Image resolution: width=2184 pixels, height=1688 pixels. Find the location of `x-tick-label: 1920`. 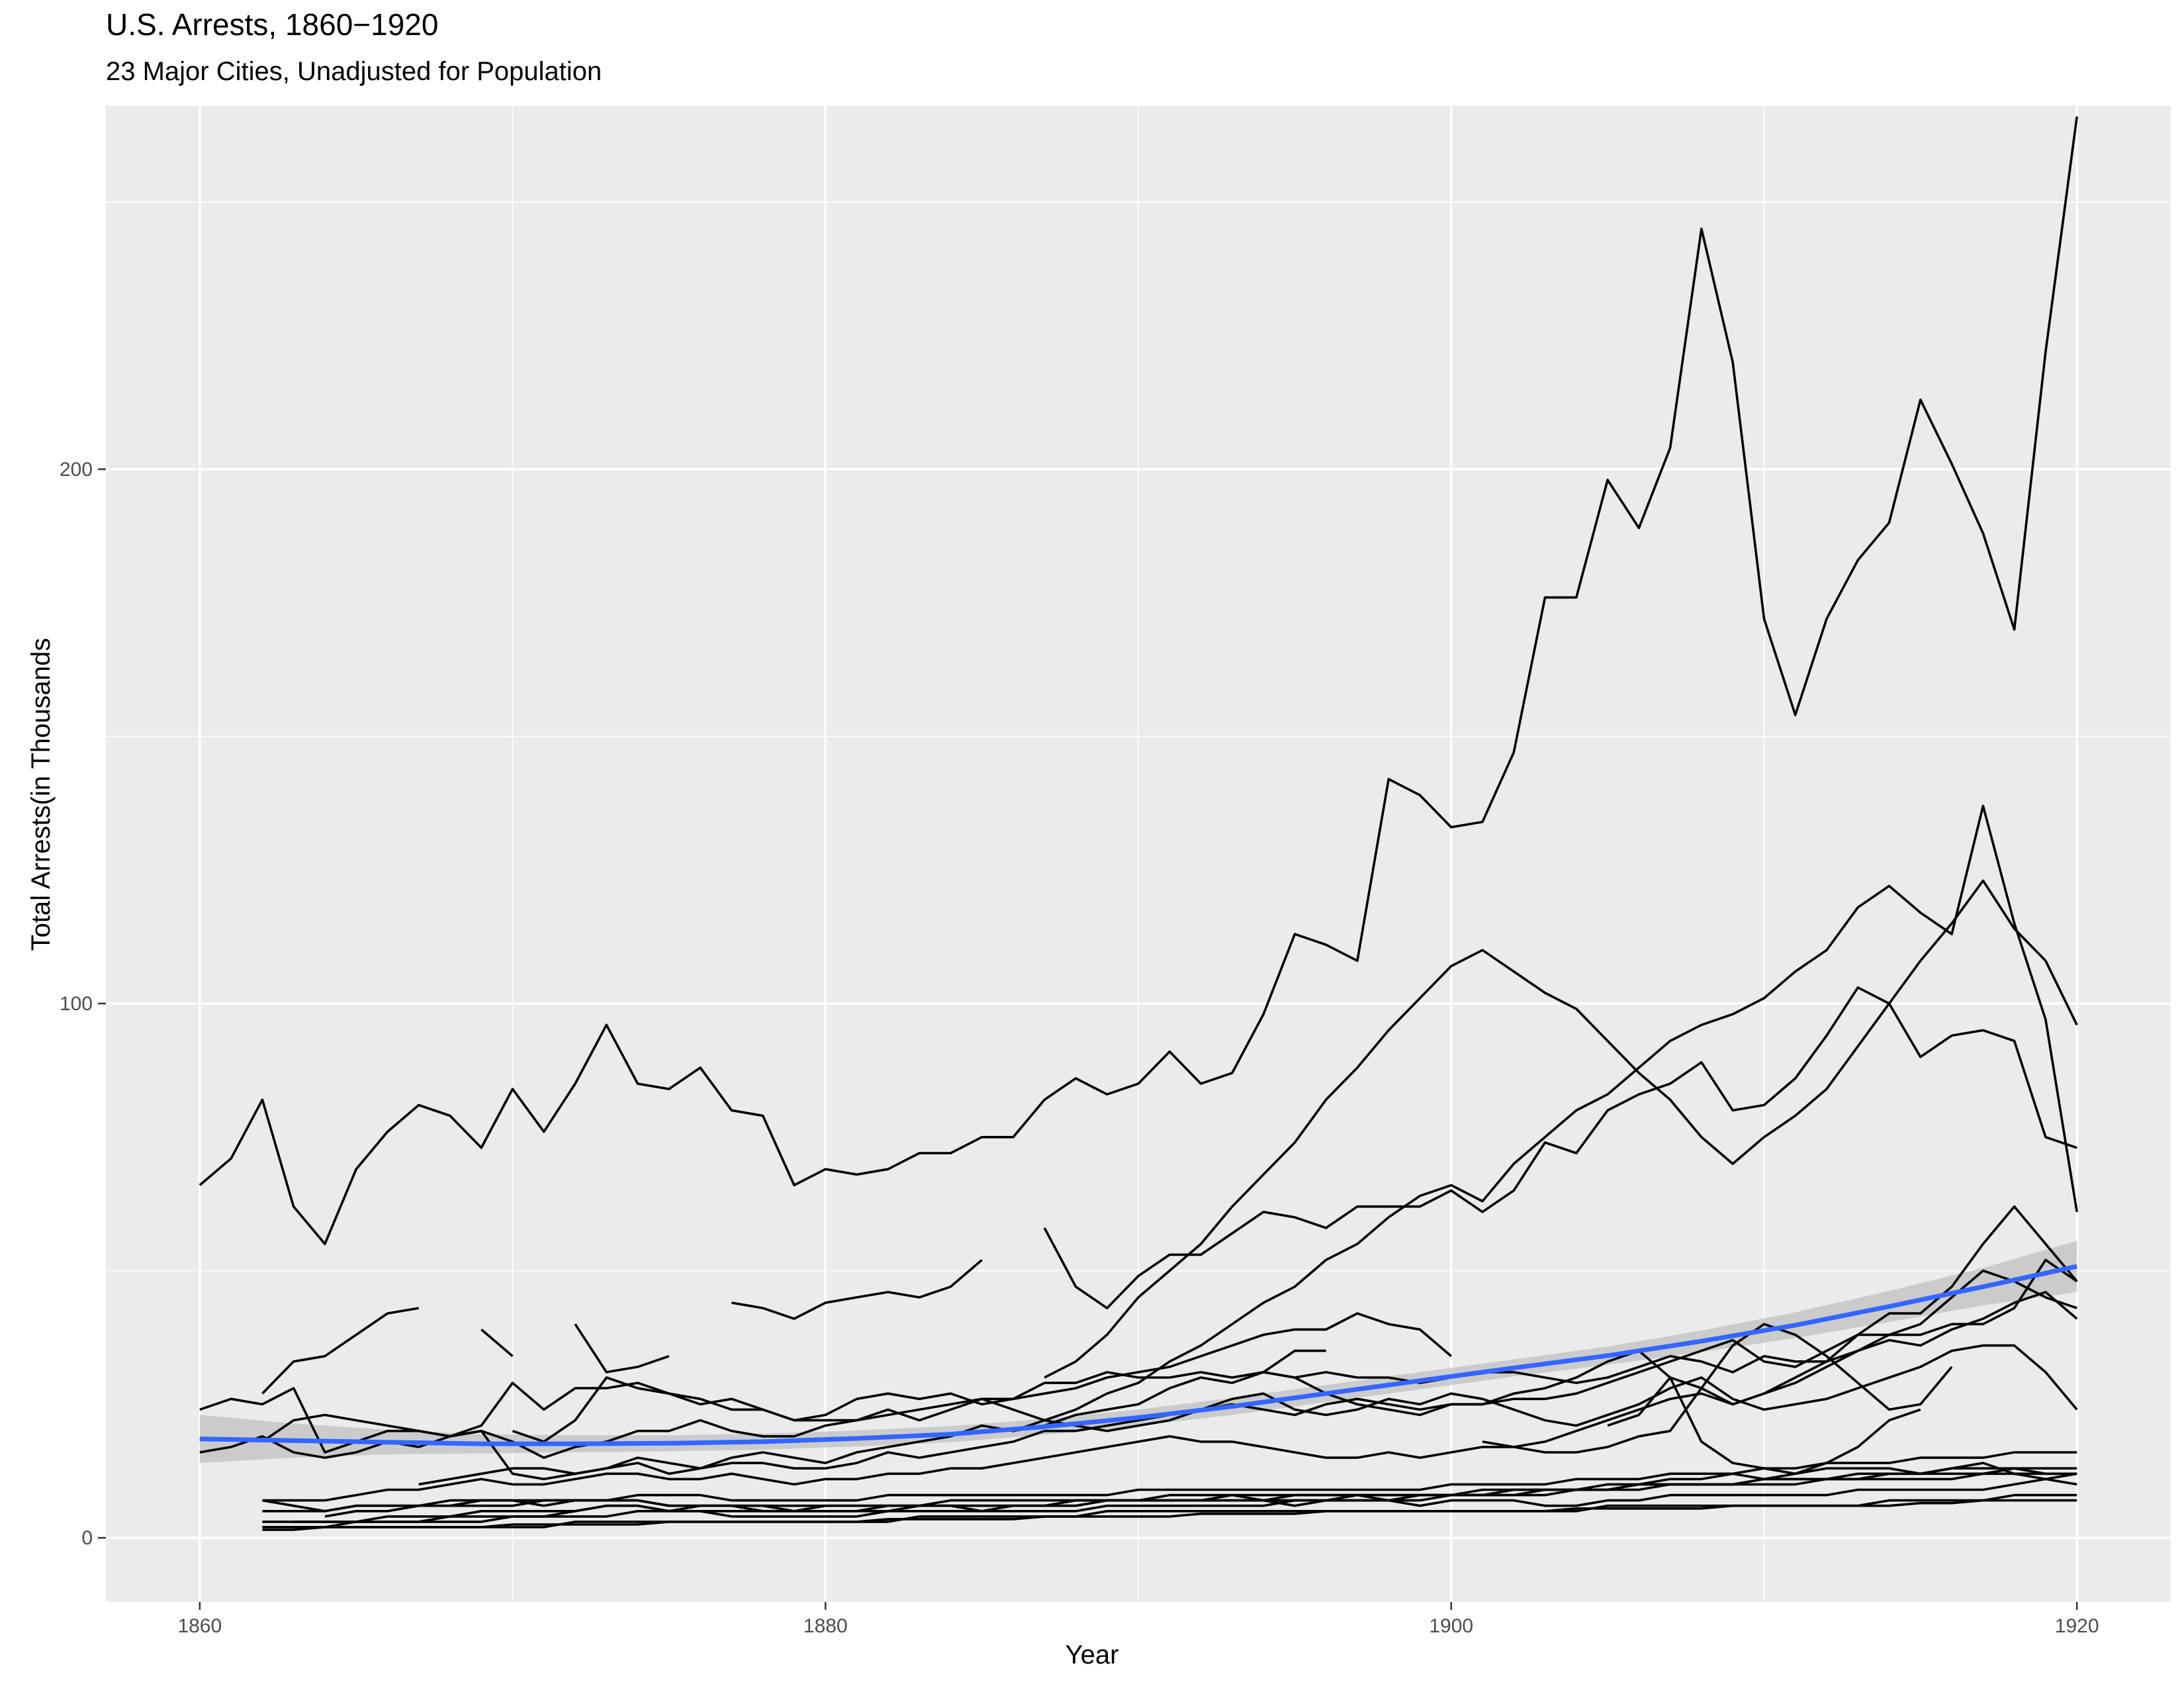

x-tick-label: 1920 is located at coordinates (2077, 1626).